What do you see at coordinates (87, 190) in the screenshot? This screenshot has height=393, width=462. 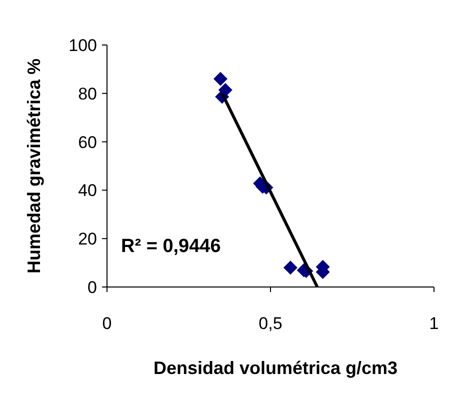 I see `y-tick-label: 40` at bounding box center [87, 190].